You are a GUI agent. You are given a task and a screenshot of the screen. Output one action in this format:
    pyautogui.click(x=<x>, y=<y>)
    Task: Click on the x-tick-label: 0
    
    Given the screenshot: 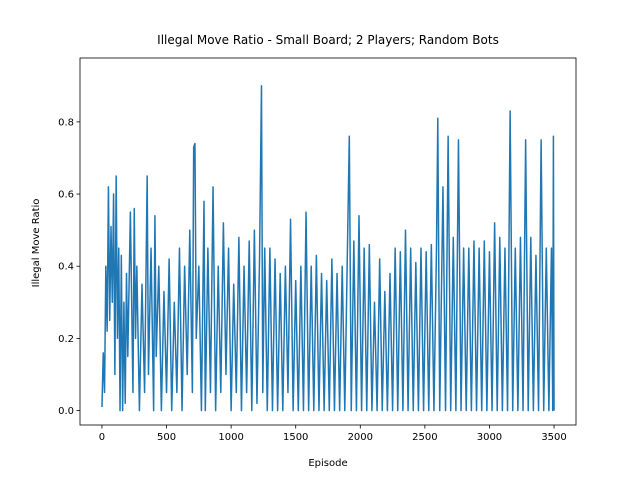 What is the action you would take?
    pyautogui.click(x=102, y=437)
    